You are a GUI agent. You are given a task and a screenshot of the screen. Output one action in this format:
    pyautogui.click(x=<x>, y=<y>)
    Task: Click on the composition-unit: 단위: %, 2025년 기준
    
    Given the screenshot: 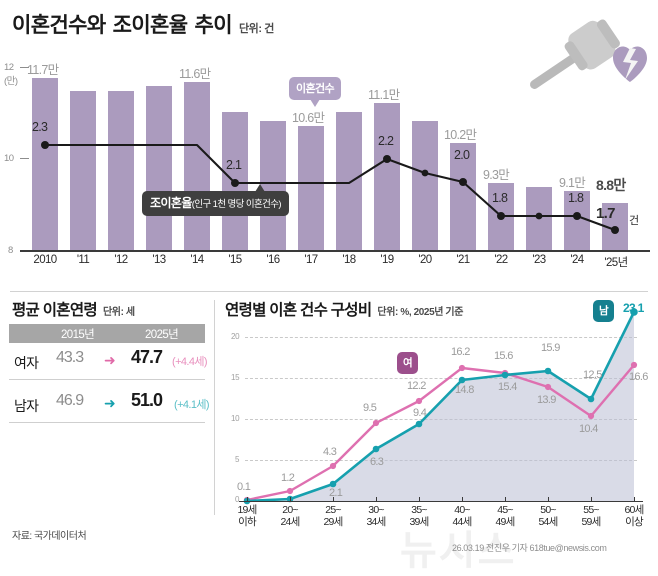 What is the action you would take?
    pyautogui.click(x=420, y=312)
    